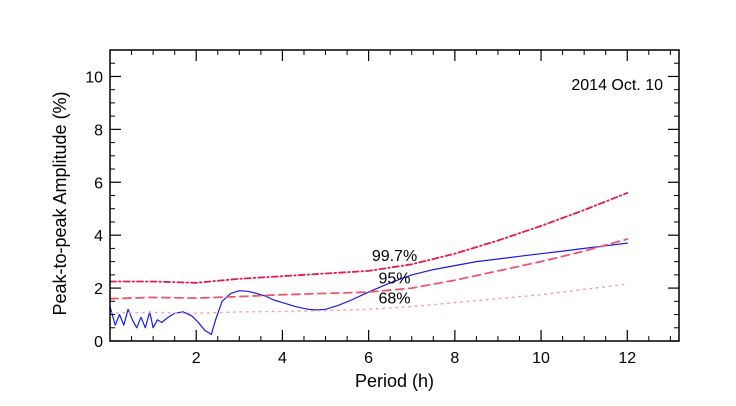 Image resolution: width=736 pixels, height=406 pixels. Describe the element at coordinates (368, 358) in the screenshot. I see `x-tick-label: 6` at that location.